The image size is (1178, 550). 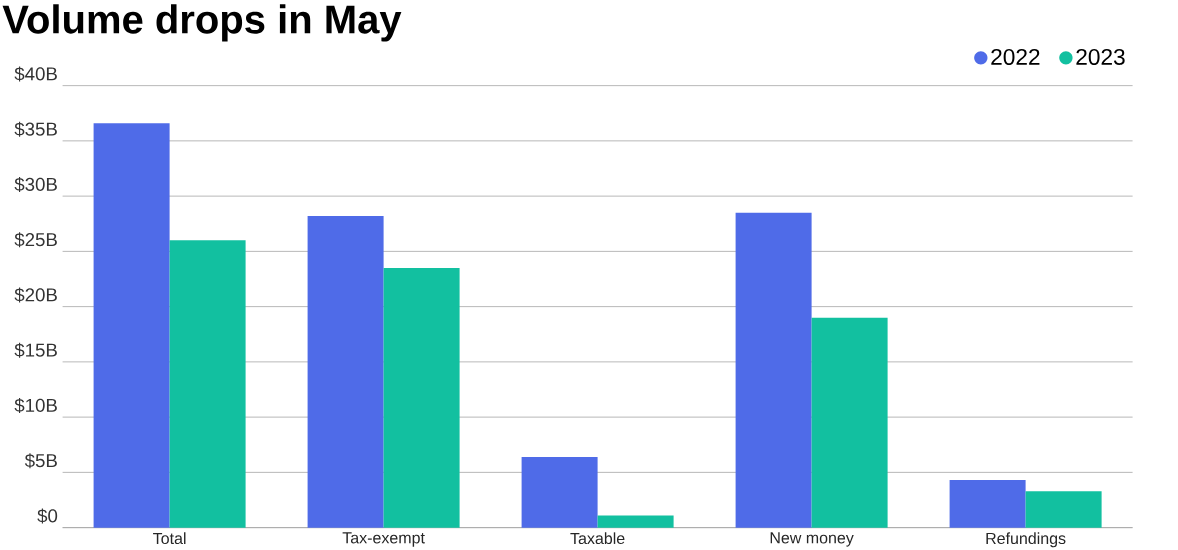 I want to click on y-tick-label: $25B, so click(x=35, y=240).